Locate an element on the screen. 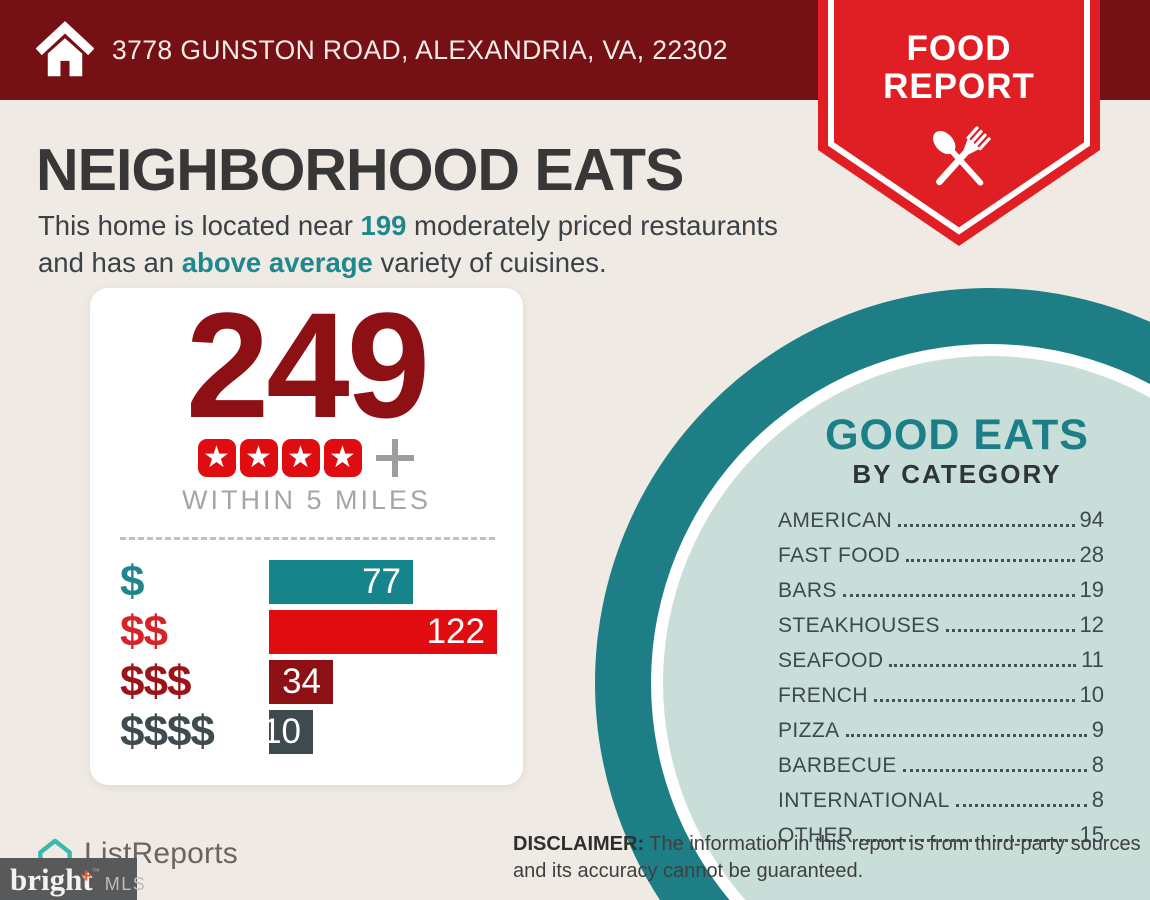  category-row: OTHER 15 is located at coordinates (941, 835).